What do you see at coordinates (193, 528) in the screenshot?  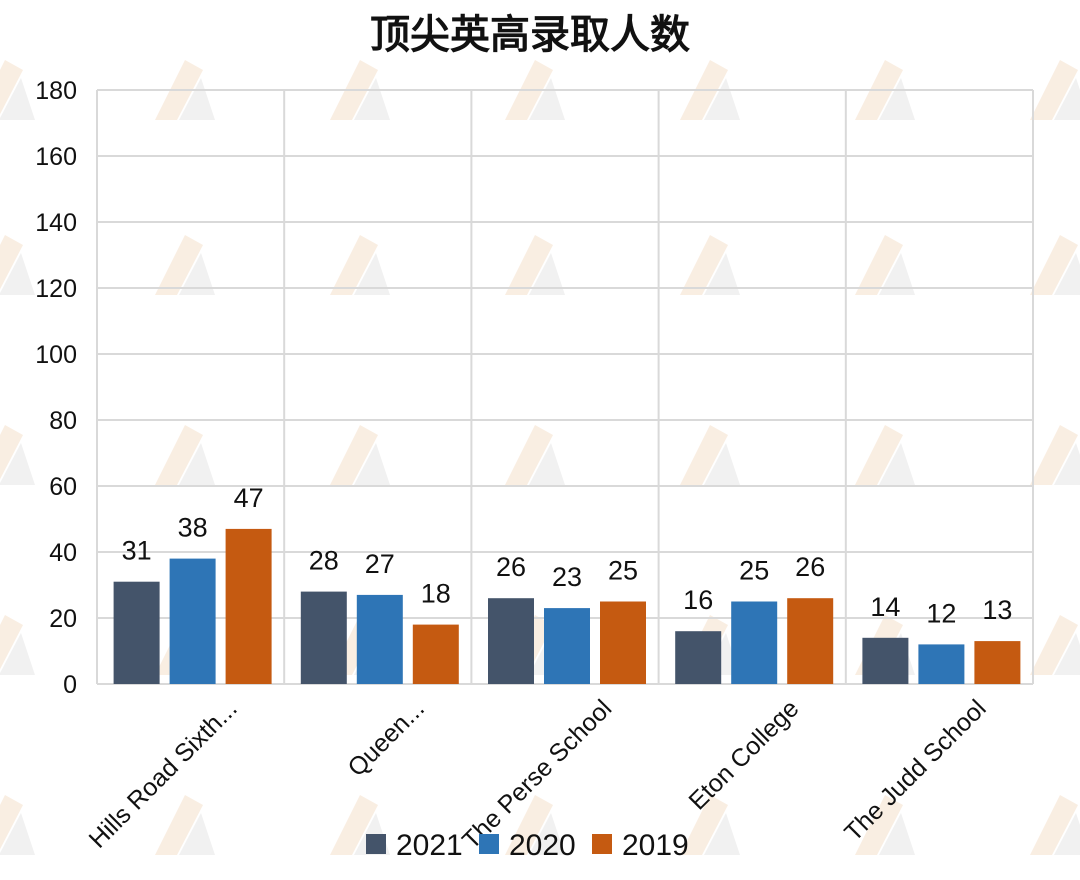 I see `data-label: 38` at bounding box center [193, 528].